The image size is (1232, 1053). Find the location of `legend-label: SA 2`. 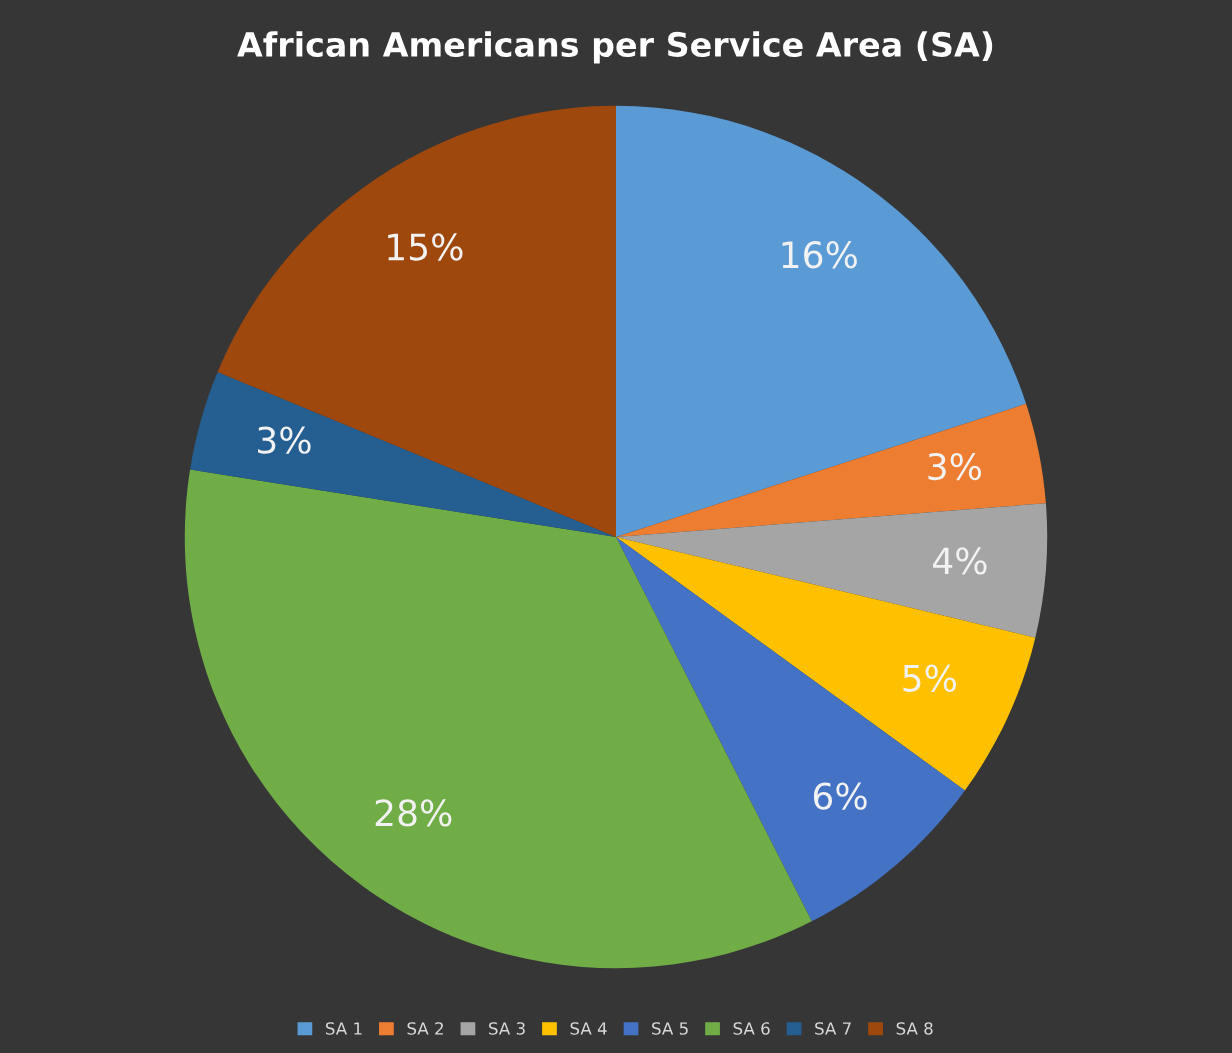

legend-label: SA 2 is located at coordinates (425, 1028).